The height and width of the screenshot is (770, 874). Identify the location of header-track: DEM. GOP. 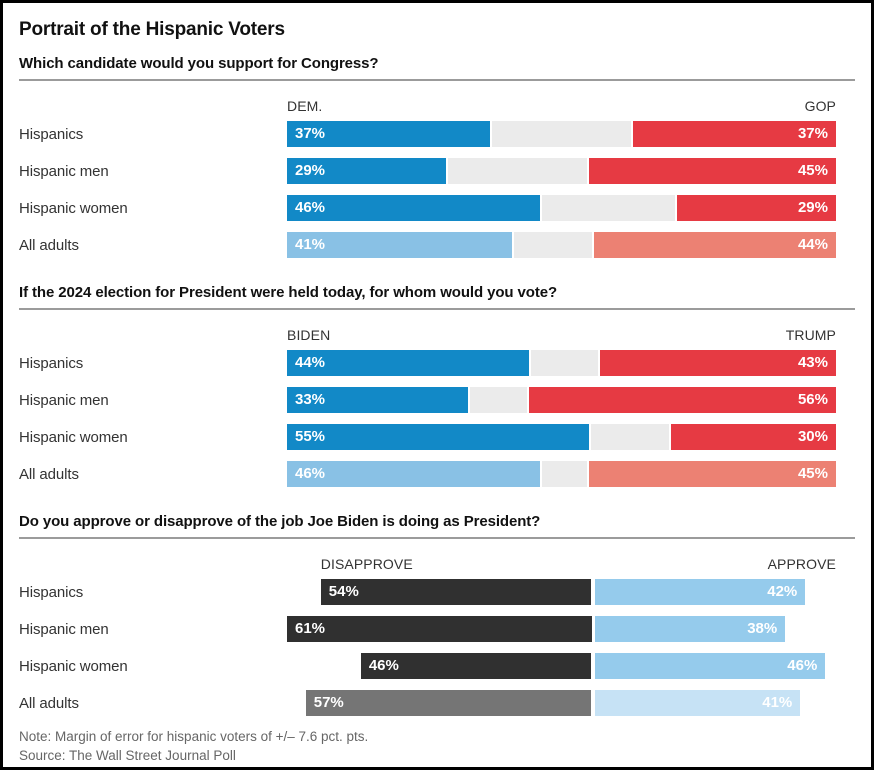
(561, 106).